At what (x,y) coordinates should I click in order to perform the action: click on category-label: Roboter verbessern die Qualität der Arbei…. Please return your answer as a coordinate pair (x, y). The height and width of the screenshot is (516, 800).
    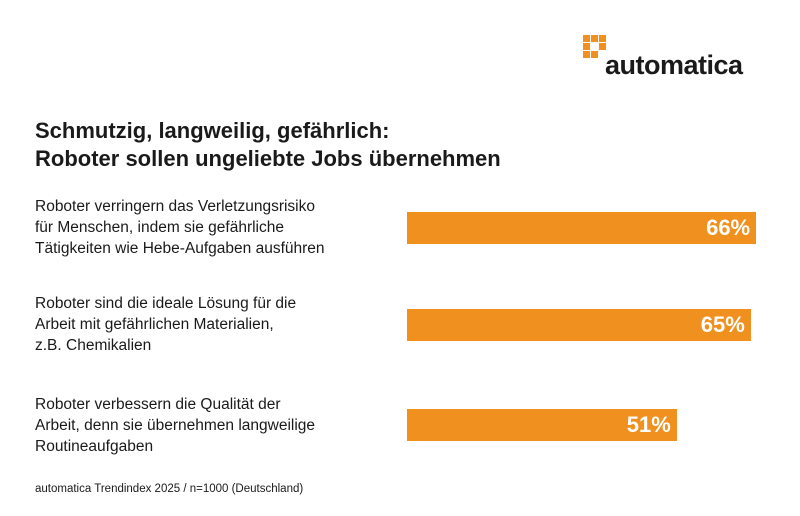
    Looking at the image, I should click on (175, 425).